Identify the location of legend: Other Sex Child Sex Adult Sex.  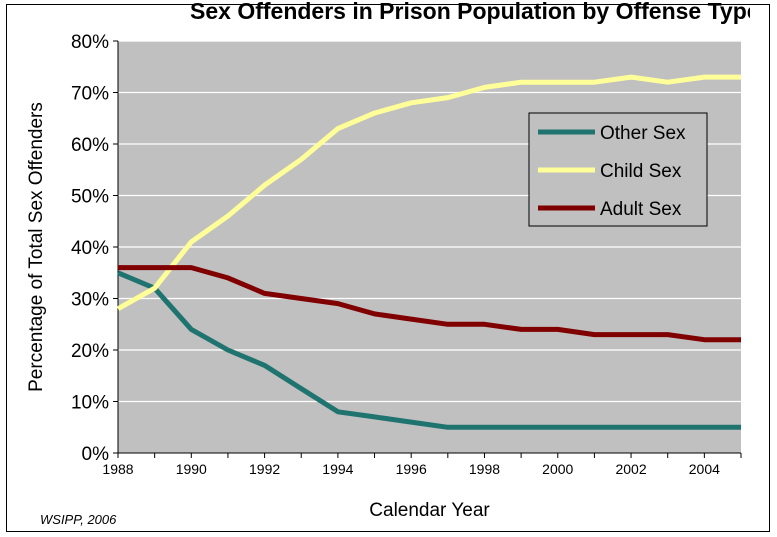
(618, 169).